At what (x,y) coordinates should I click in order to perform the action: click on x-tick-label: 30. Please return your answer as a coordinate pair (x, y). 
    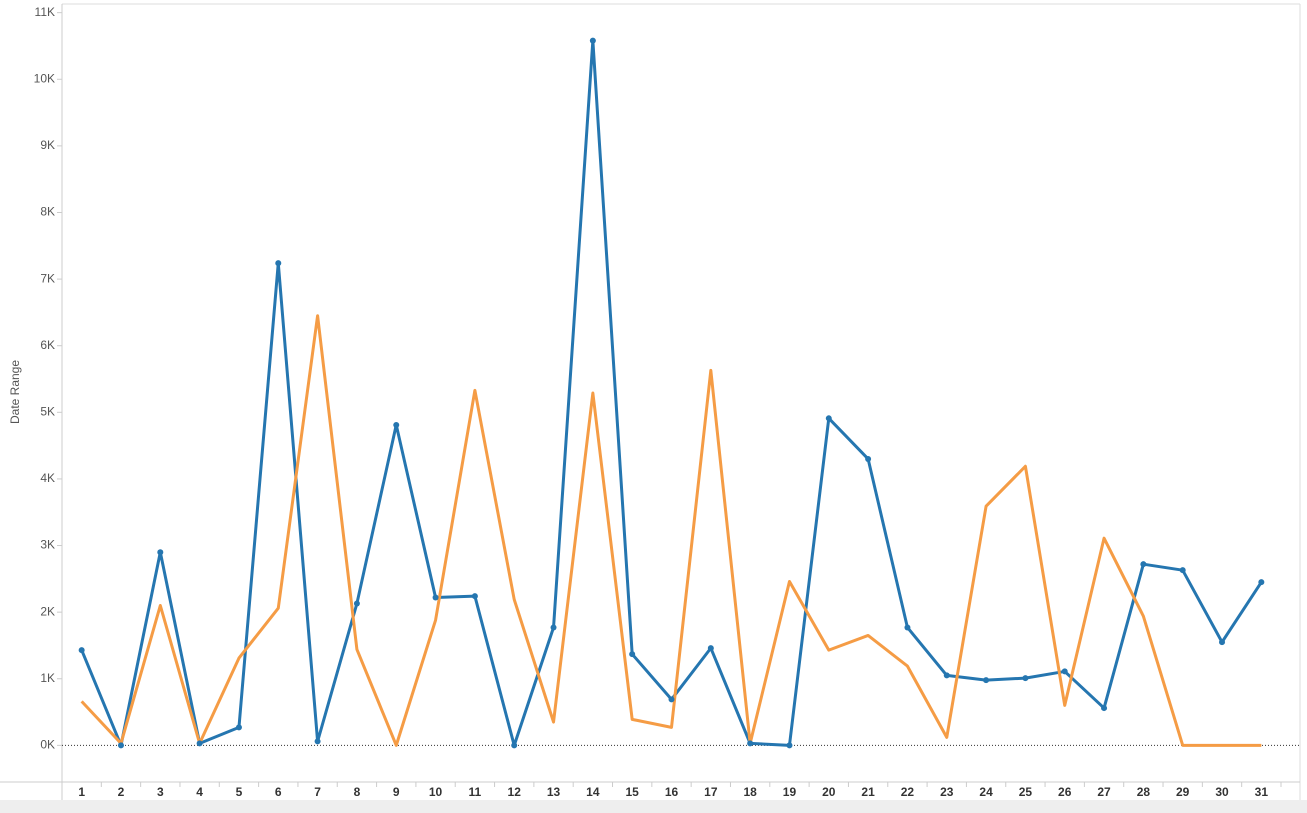
    Looking at the image, I should click on (1222, 792).